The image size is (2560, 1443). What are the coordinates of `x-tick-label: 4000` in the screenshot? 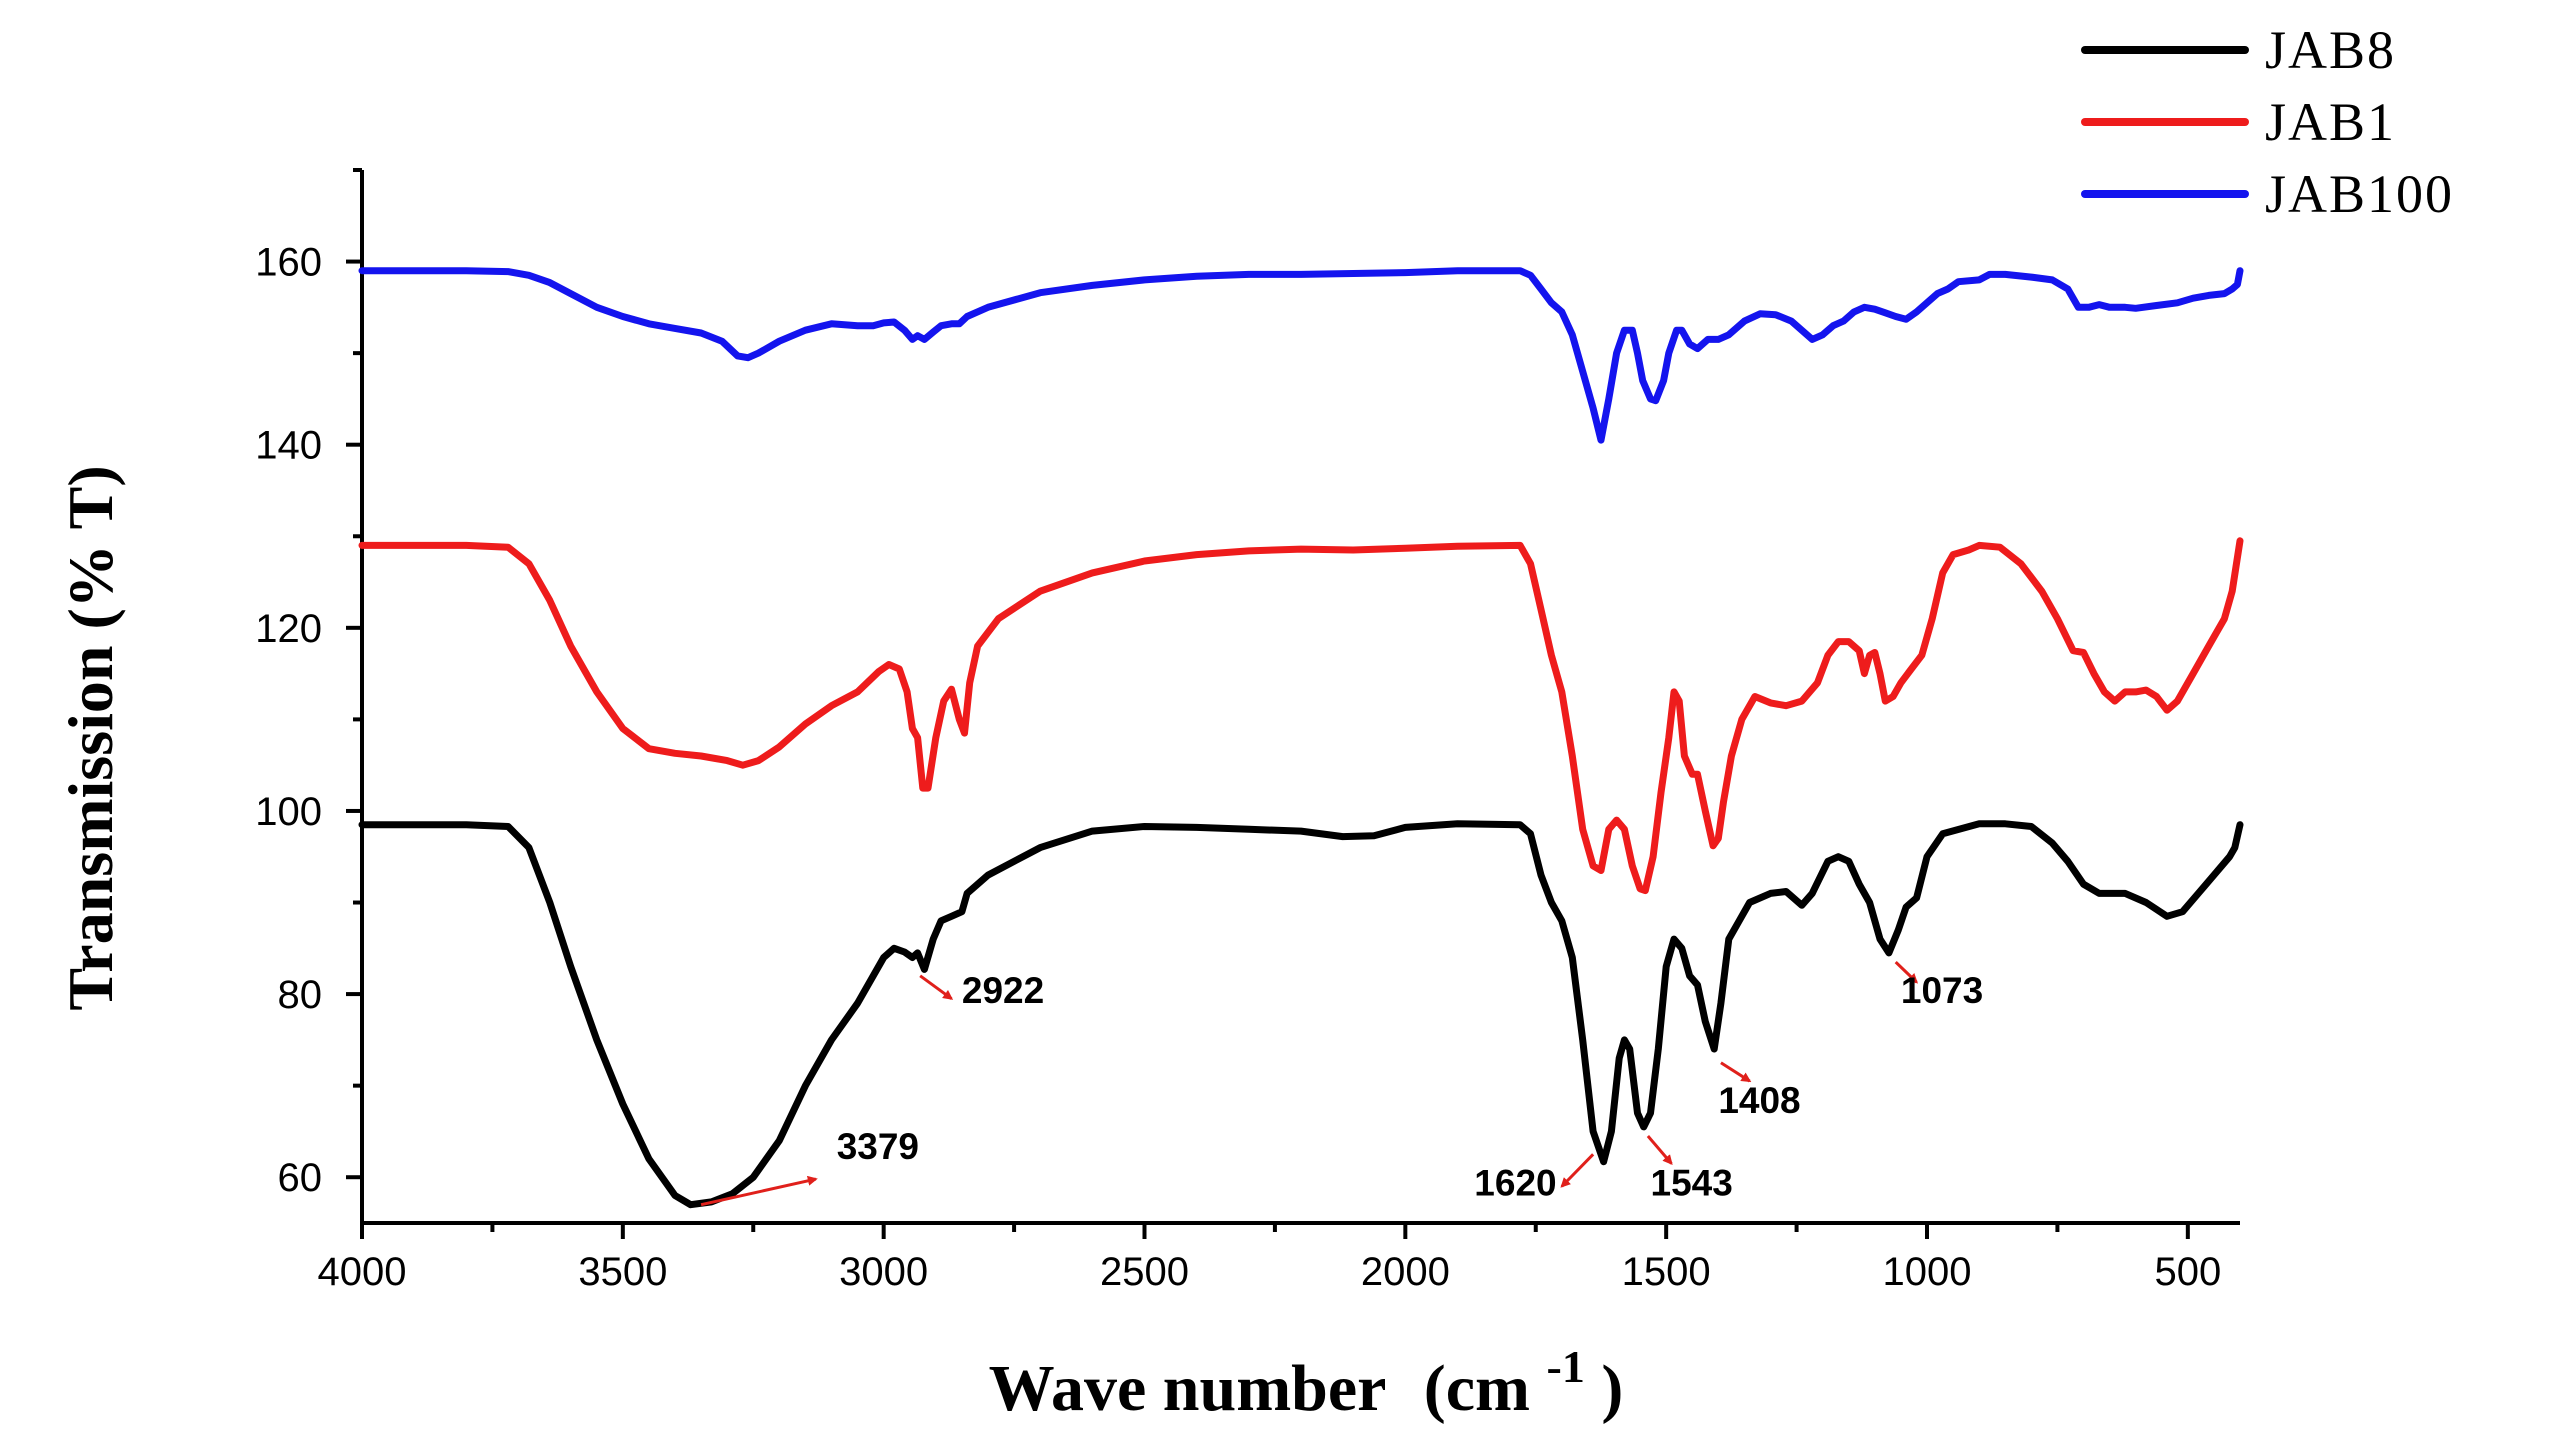 It's located at (362, 1272).